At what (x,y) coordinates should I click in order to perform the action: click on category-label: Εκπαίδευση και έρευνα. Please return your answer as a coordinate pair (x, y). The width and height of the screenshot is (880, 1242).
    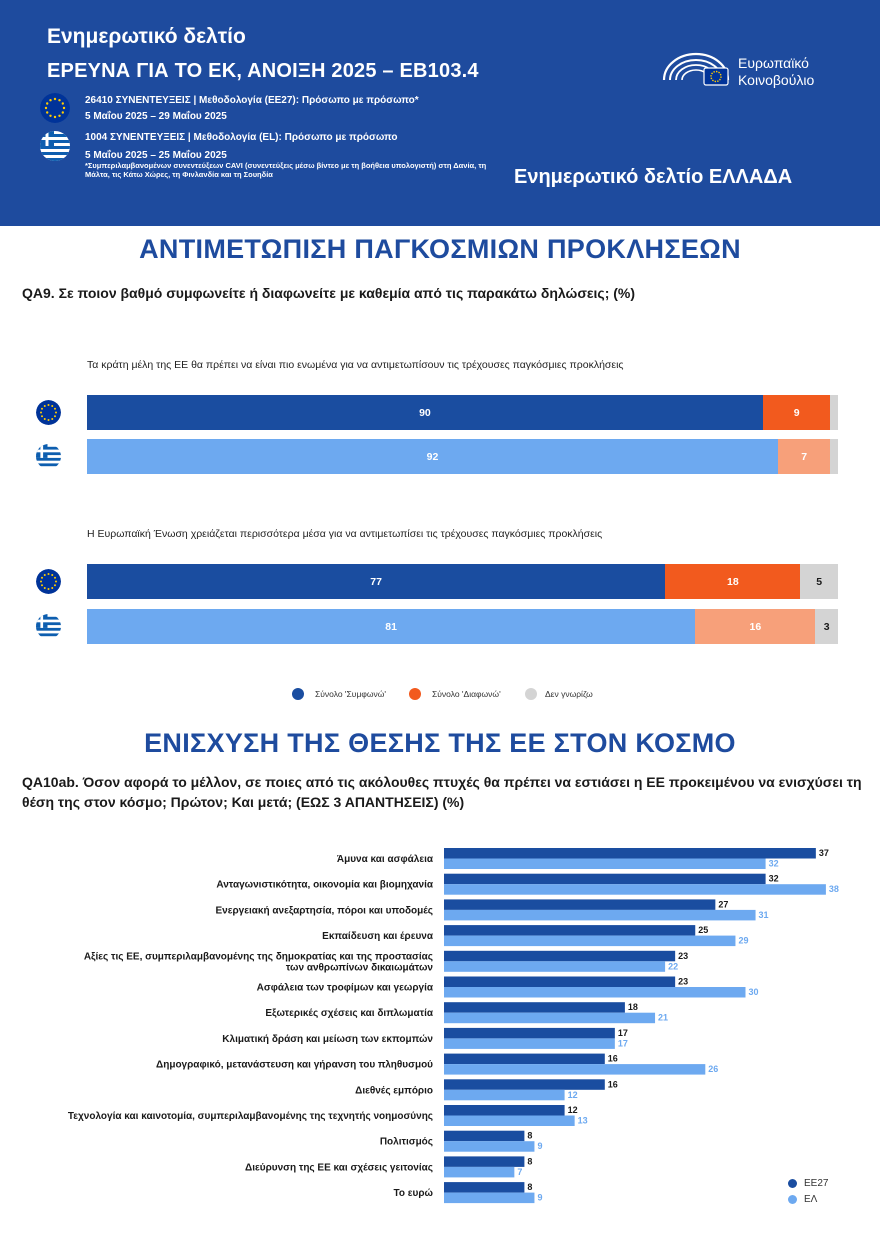
    Looking at the image, I should click on (378, 936).